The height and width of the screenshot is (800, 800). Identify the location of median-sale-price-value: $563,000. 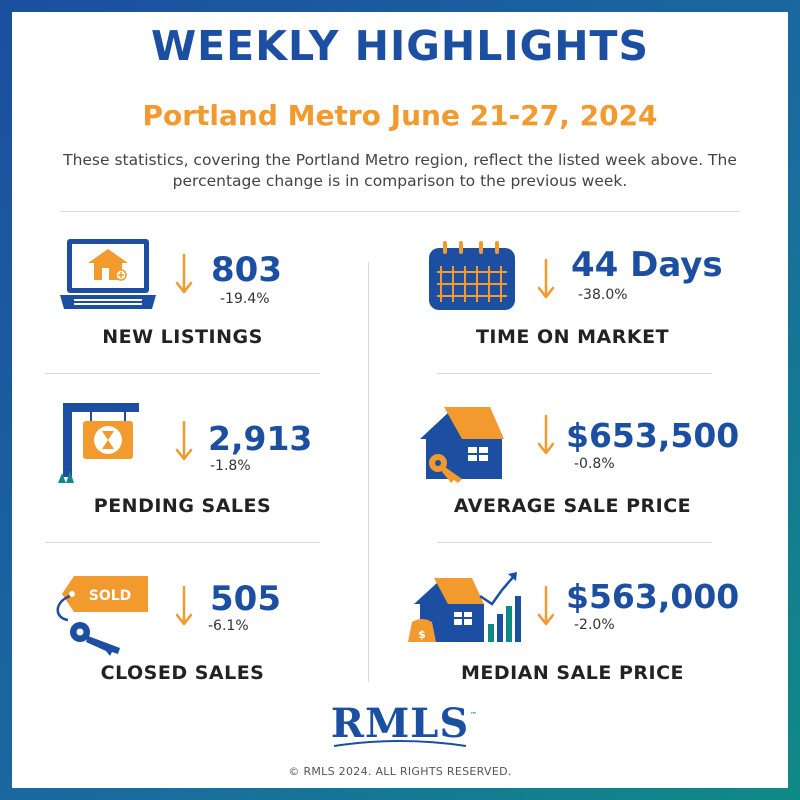
(653, 596).